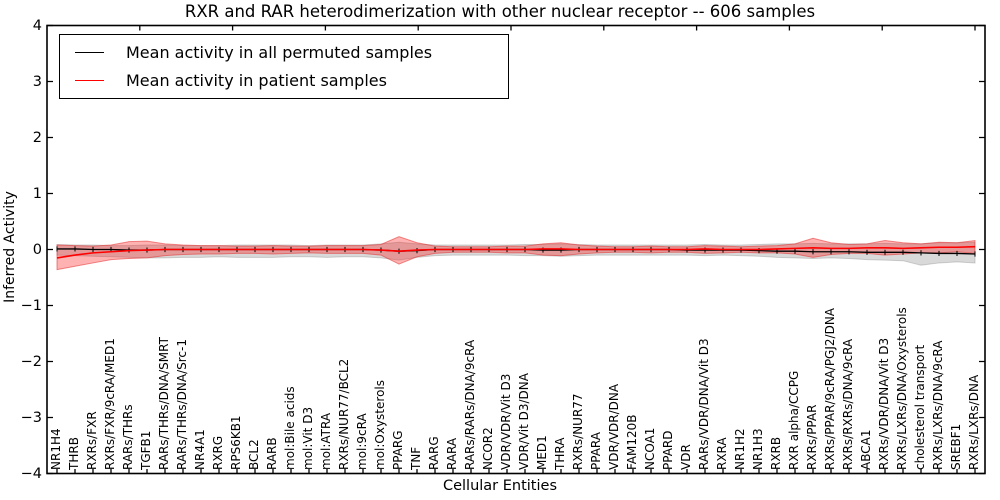  What do you see at coordinates (524, 421) in the screenshot?
I see `x-tick-label: VDR/Vit D3/DNA` at bounding box center [524, 421].